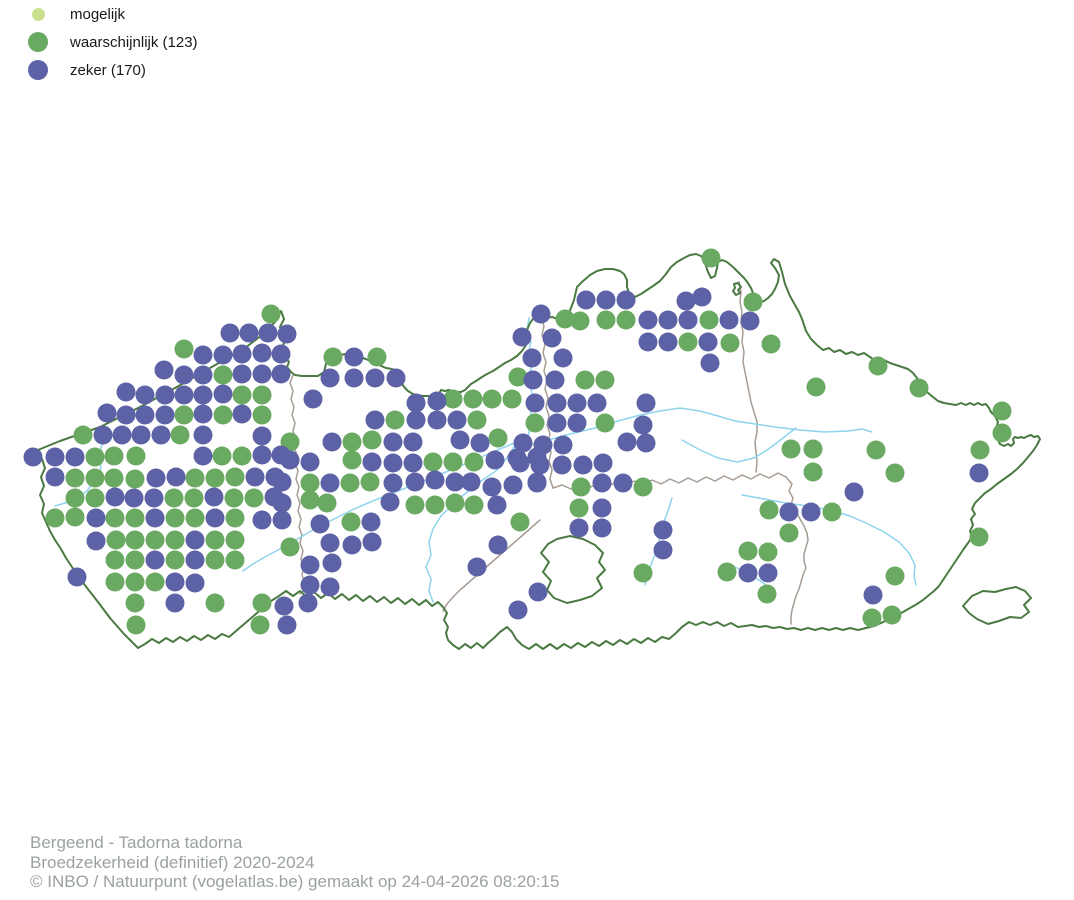 The width and height of the screenshot is (1074, 900). Describe the element at coordinates (38, 14) in the screenshot. I see `mogelijk-dot-icon` at that location.